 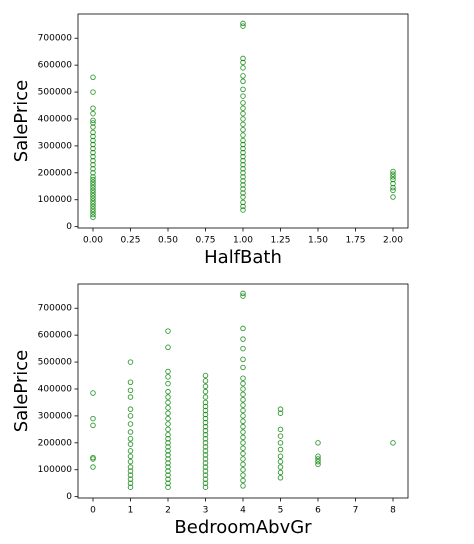 I want to click on x-tick-label: 8, so click(x=393, y=511).